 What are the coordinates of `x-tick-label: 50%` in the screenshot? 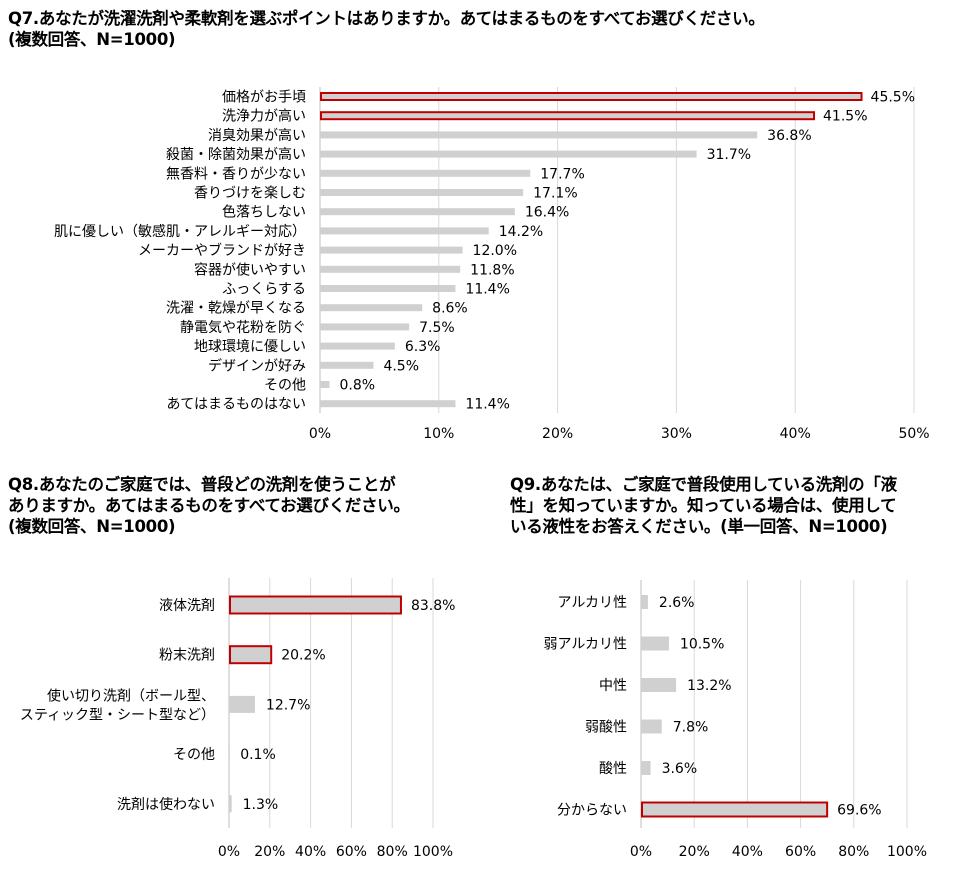 It's located at (913, 434).